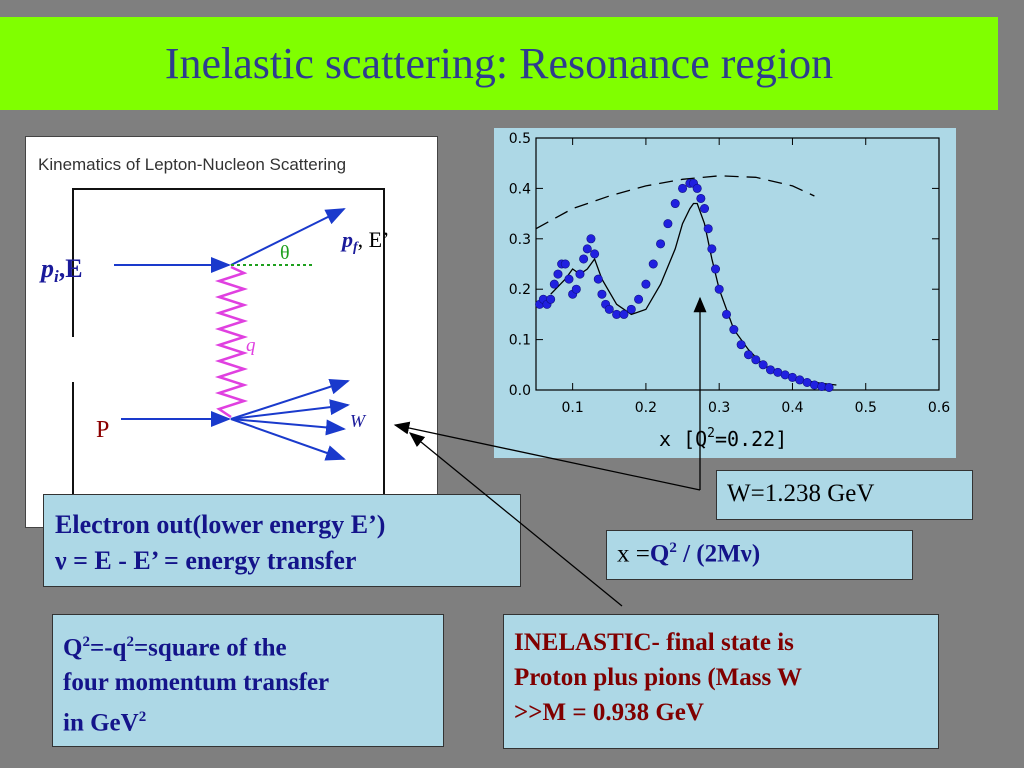  What do you see at coordinates (609, 712) in the screenshot?
I see `inelastic-line-3: >>M = 0.938 GeV` at bounding box center [609, 712].